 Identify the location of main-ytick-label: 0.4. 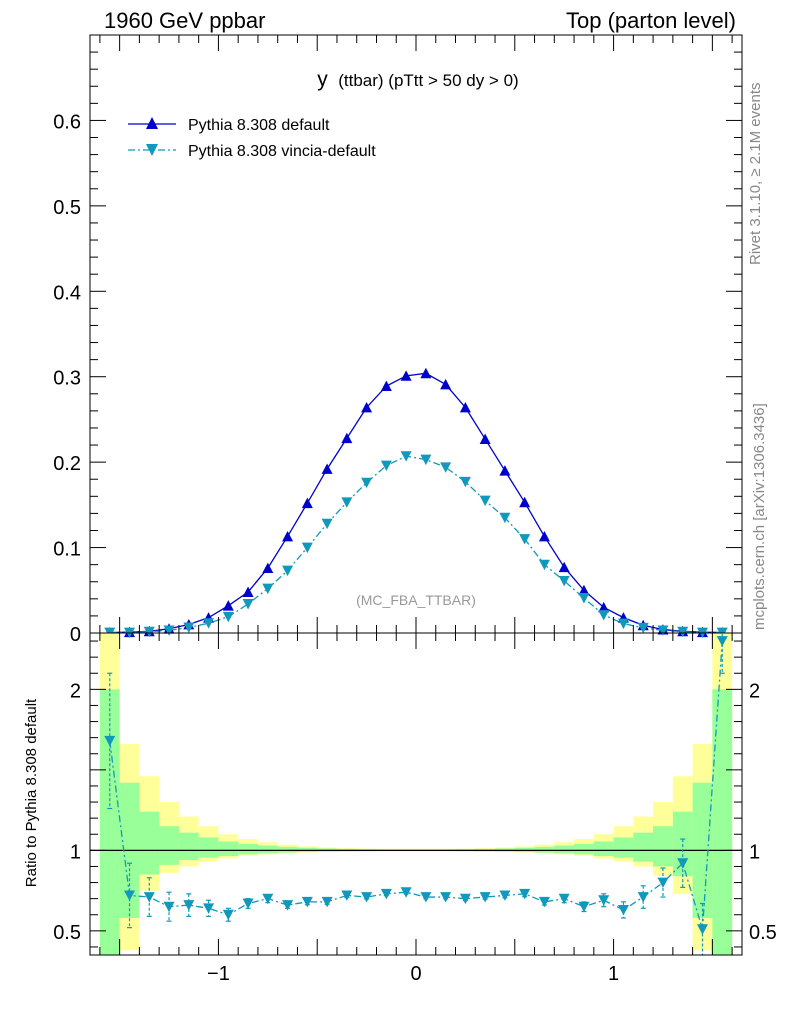
(67, 293).